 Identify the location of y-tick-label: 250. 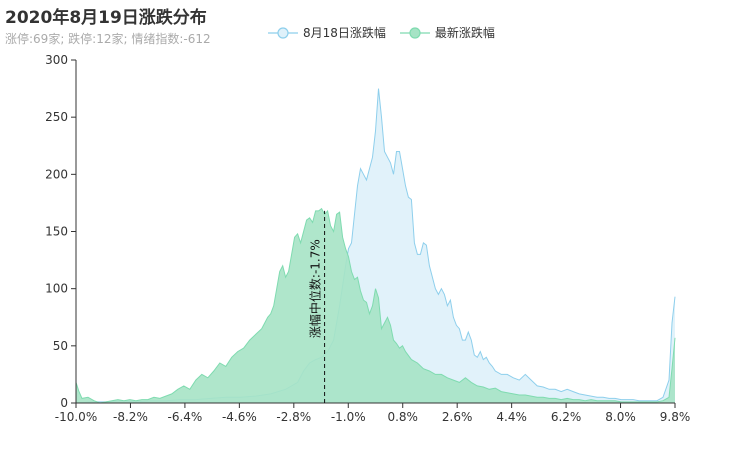
(56, 117).